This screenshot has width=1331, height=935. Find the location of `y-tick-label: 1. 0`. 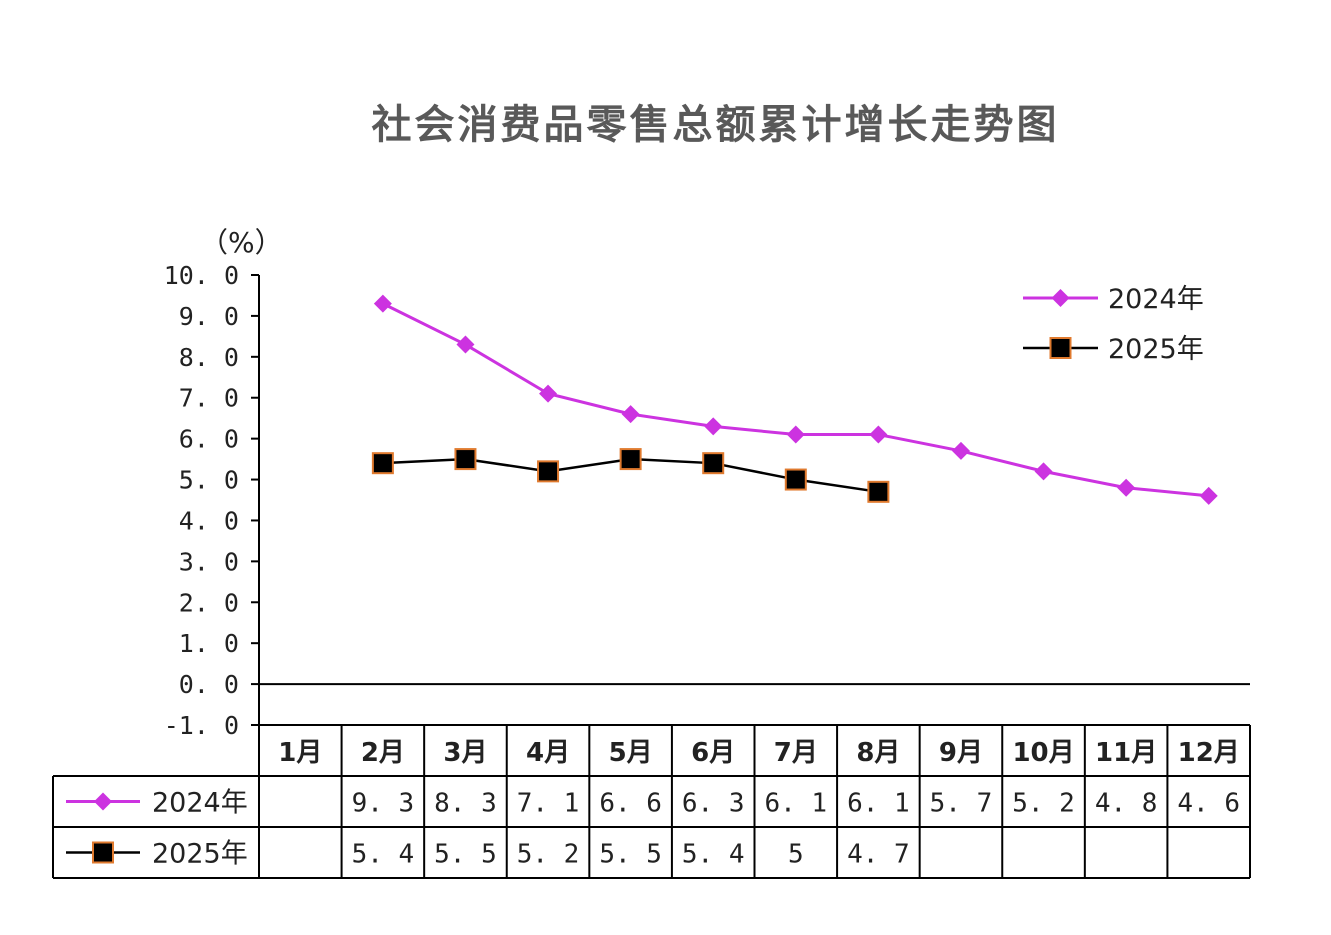

y-tick-label: 1. 0 is located at coordinates (209, 643).